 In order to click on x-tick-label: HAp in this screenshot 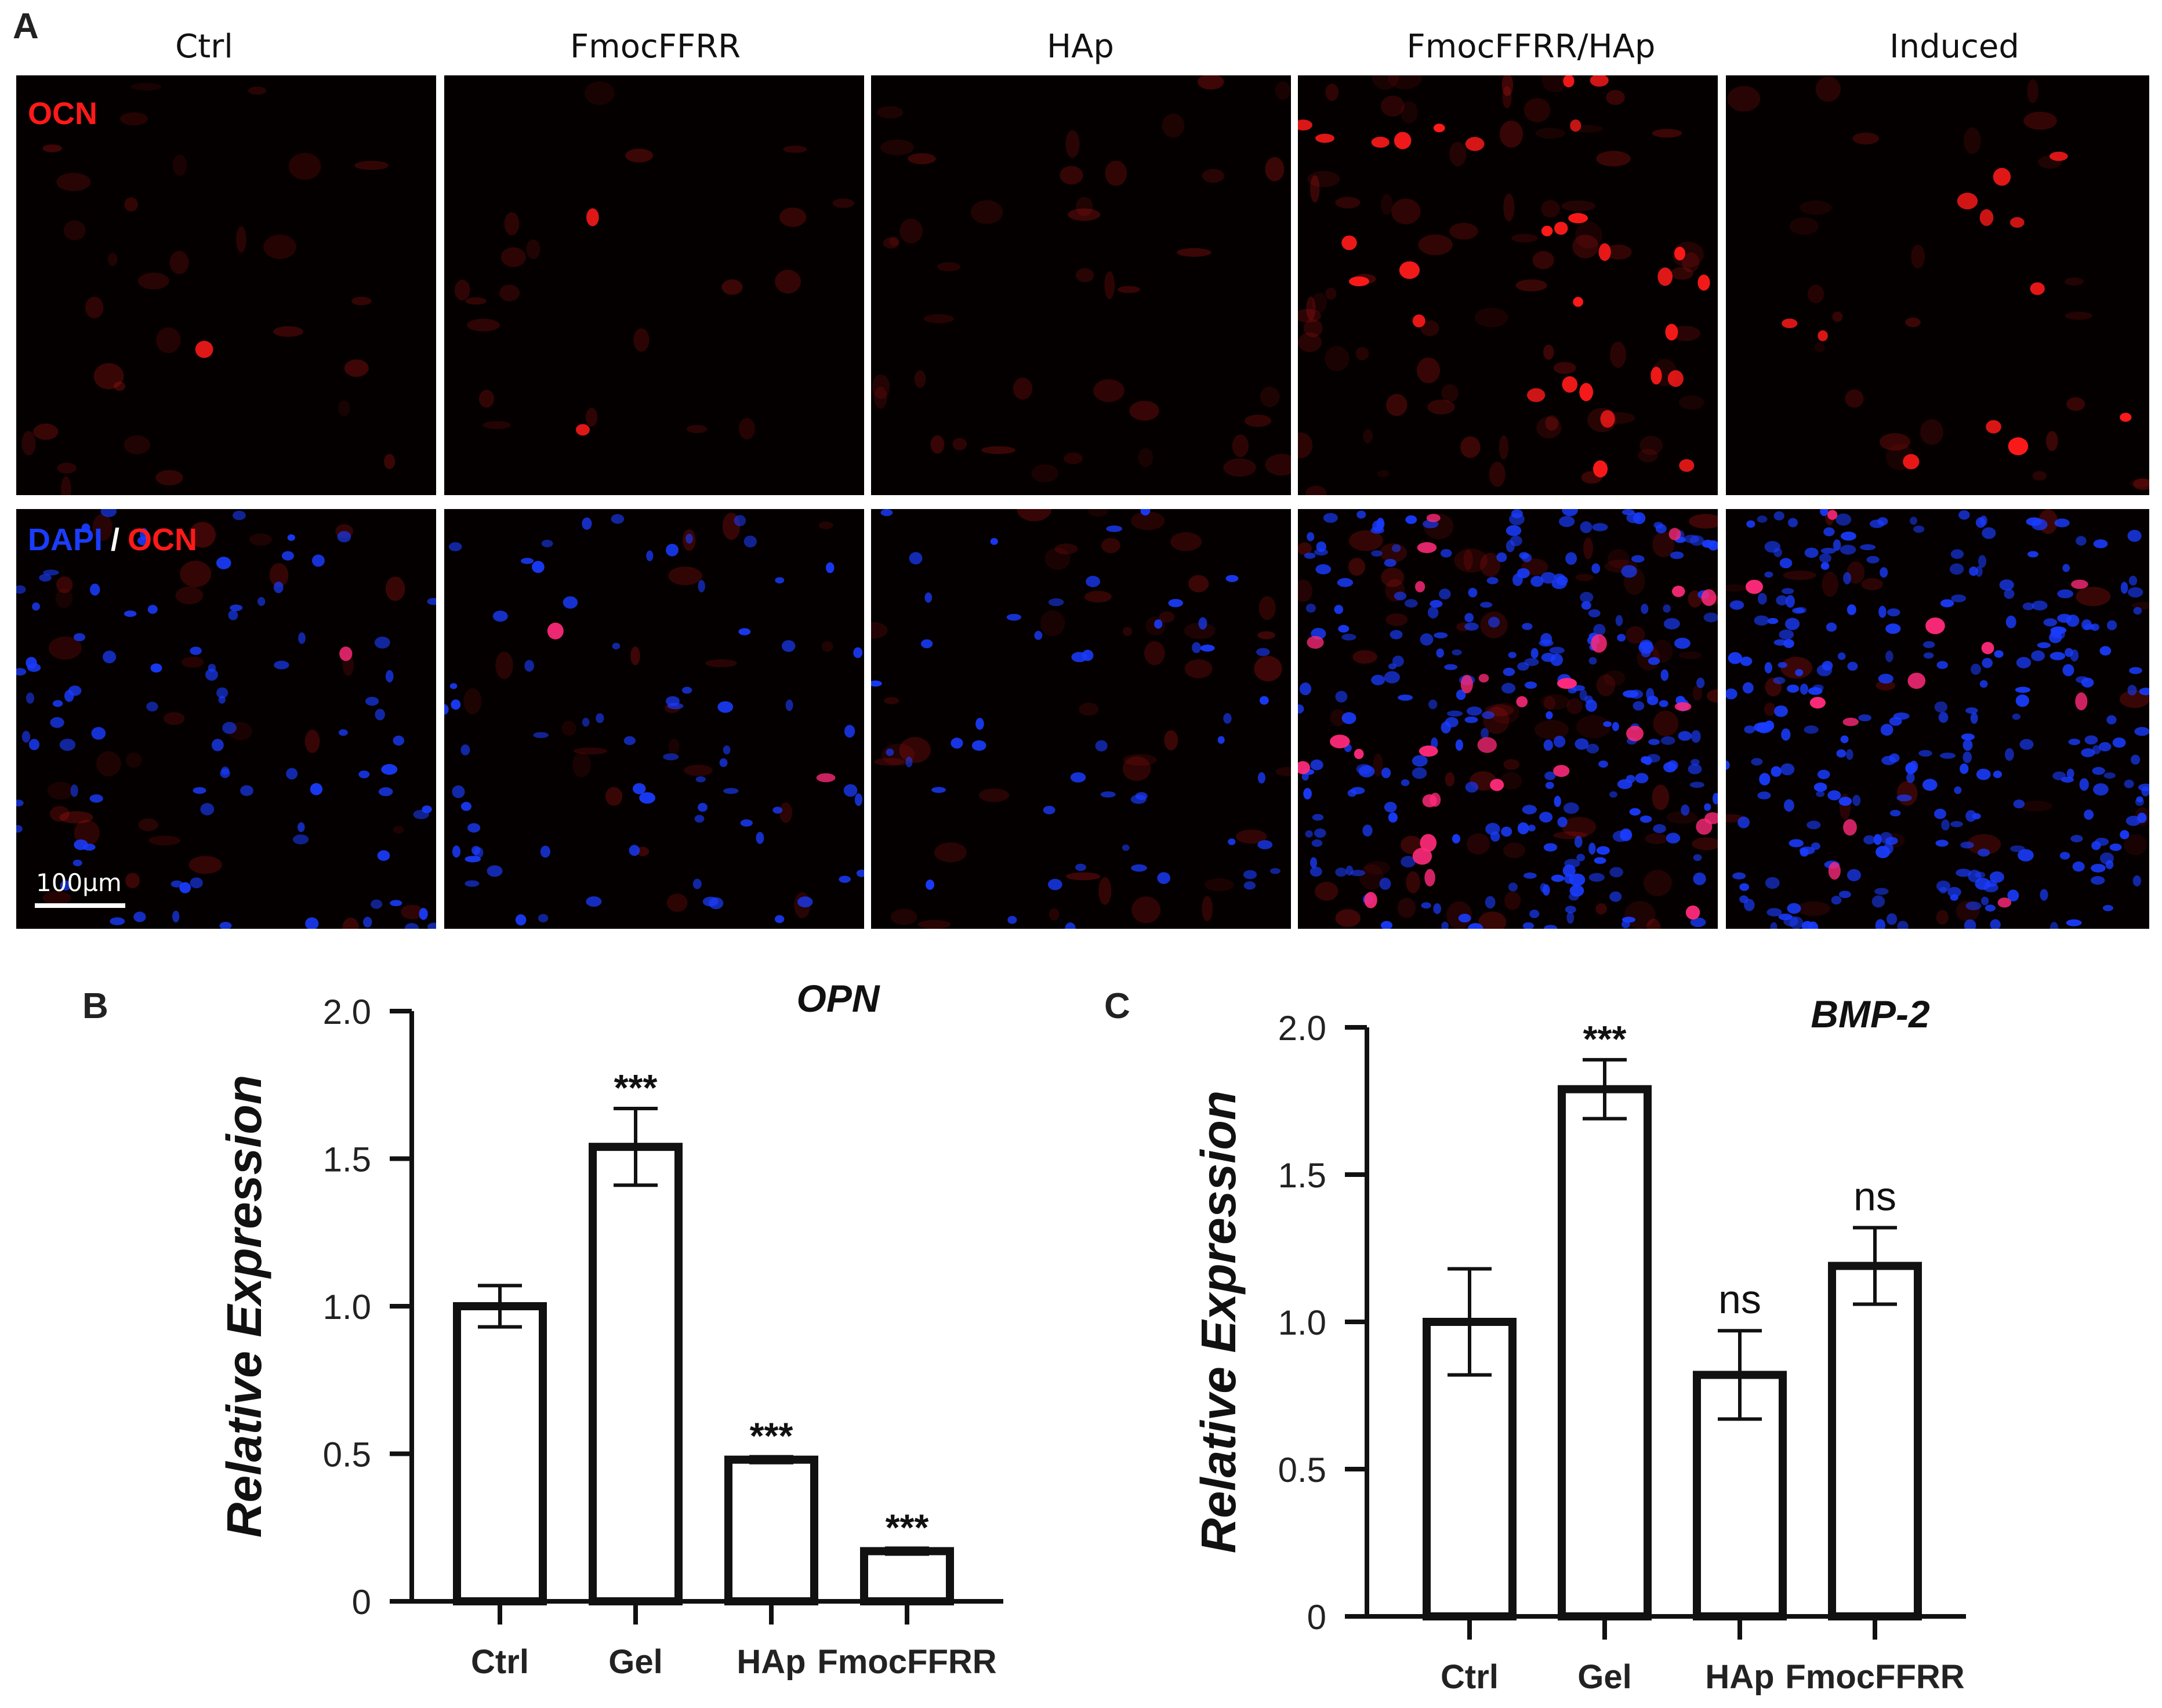, I will do `click(1739, 1677)`.